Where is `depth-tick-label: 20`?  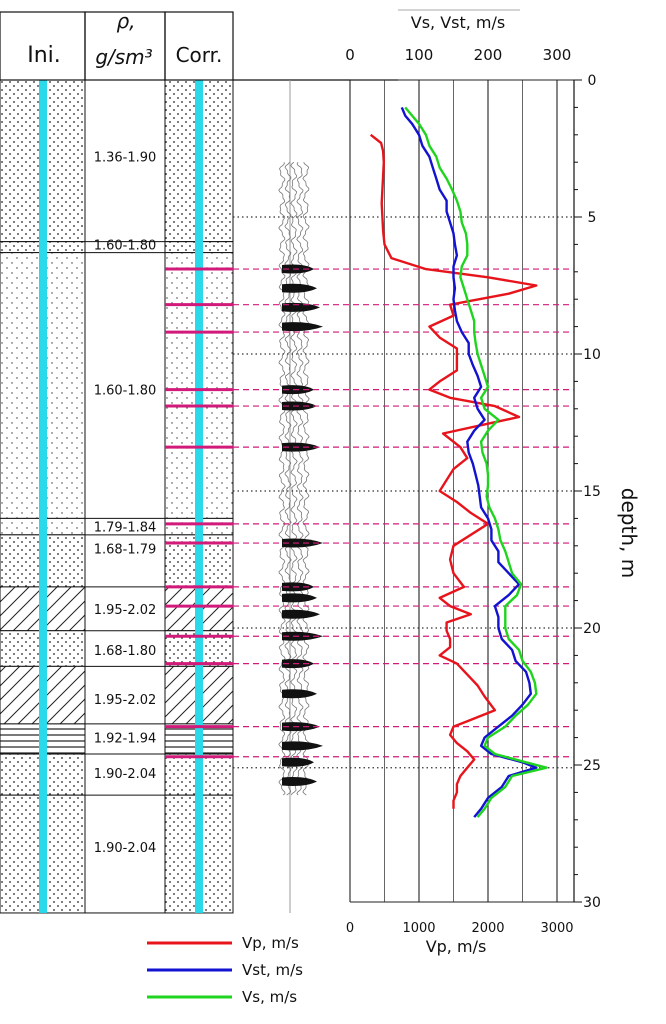
depth-tick-label: 20 is located at coordinates (592, 629).